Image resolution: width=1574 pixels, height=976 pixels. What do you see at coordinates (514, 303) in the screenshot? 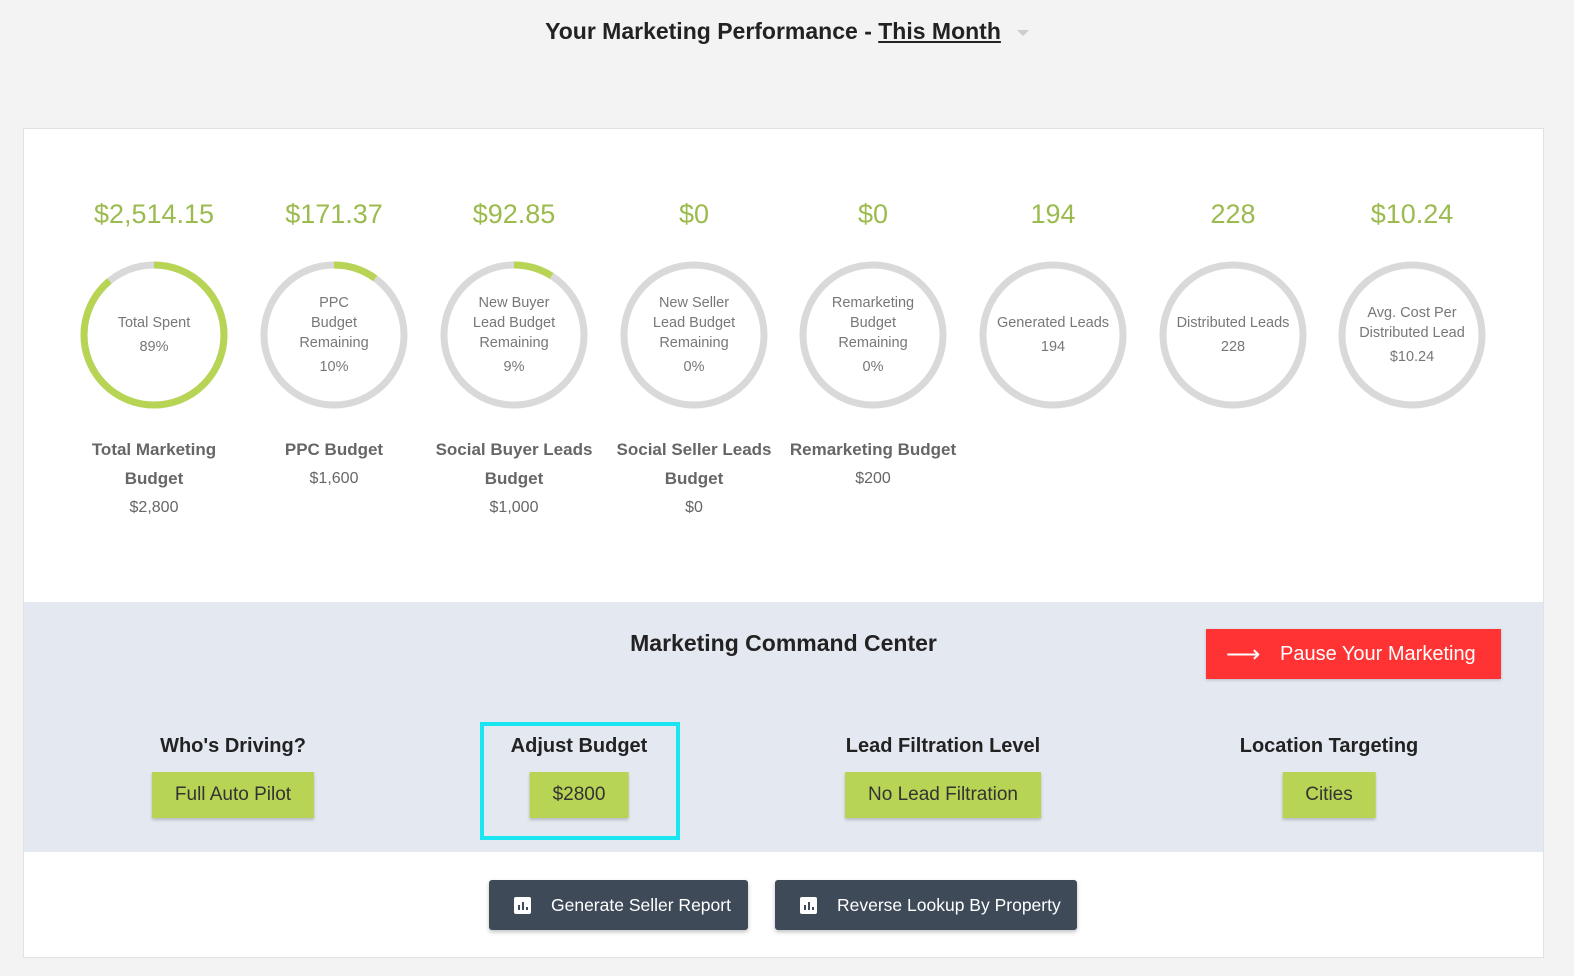
I see `ring-label-line: New Buyer` at bounding box center [514, 303].